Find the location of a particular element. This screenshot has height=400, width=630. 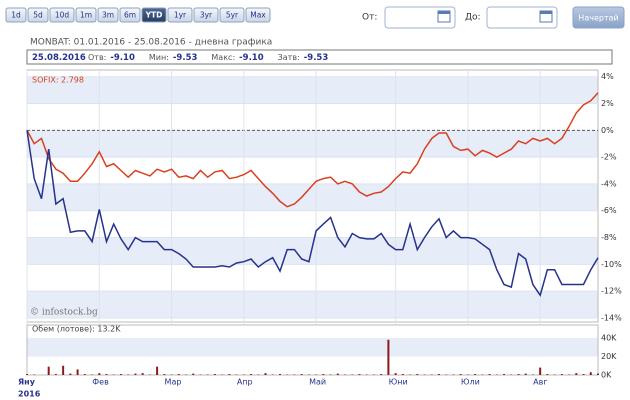

range-button-label: YTD is located at coordinates (154, 15).